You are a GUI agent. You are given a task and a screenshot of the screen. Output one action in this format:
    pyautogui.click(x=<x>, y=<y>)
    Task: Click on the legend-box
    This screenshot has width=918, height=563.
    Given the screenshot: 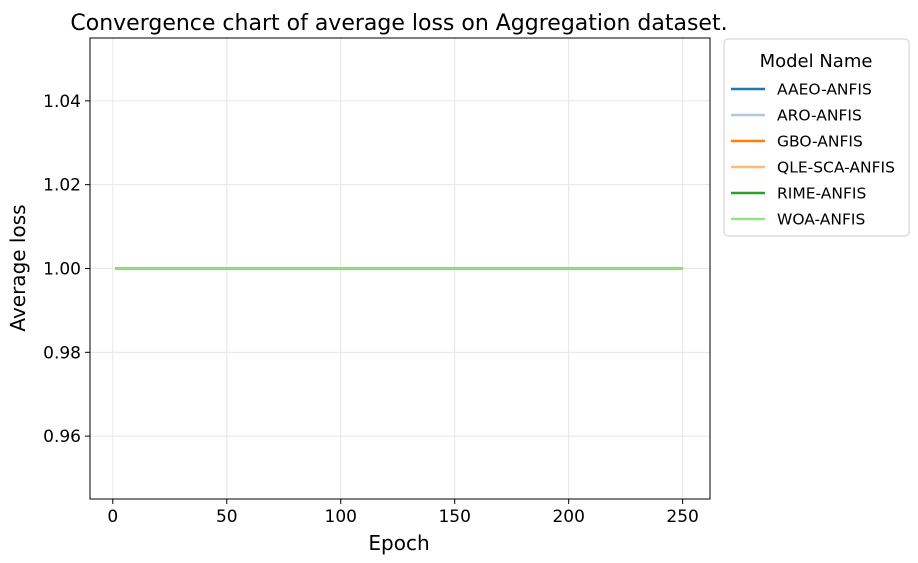 What is the action you would take?
    pyautogui.click(x=816, y=137)
    